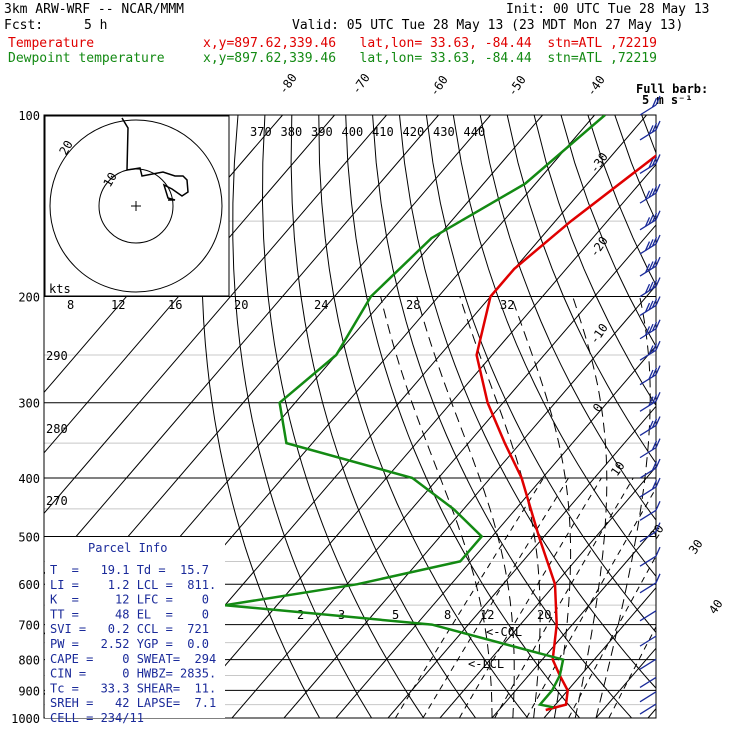 This screenshot has height=740, width=740. I want to click on mixing-ratio-label: 24, so click(321, 305).